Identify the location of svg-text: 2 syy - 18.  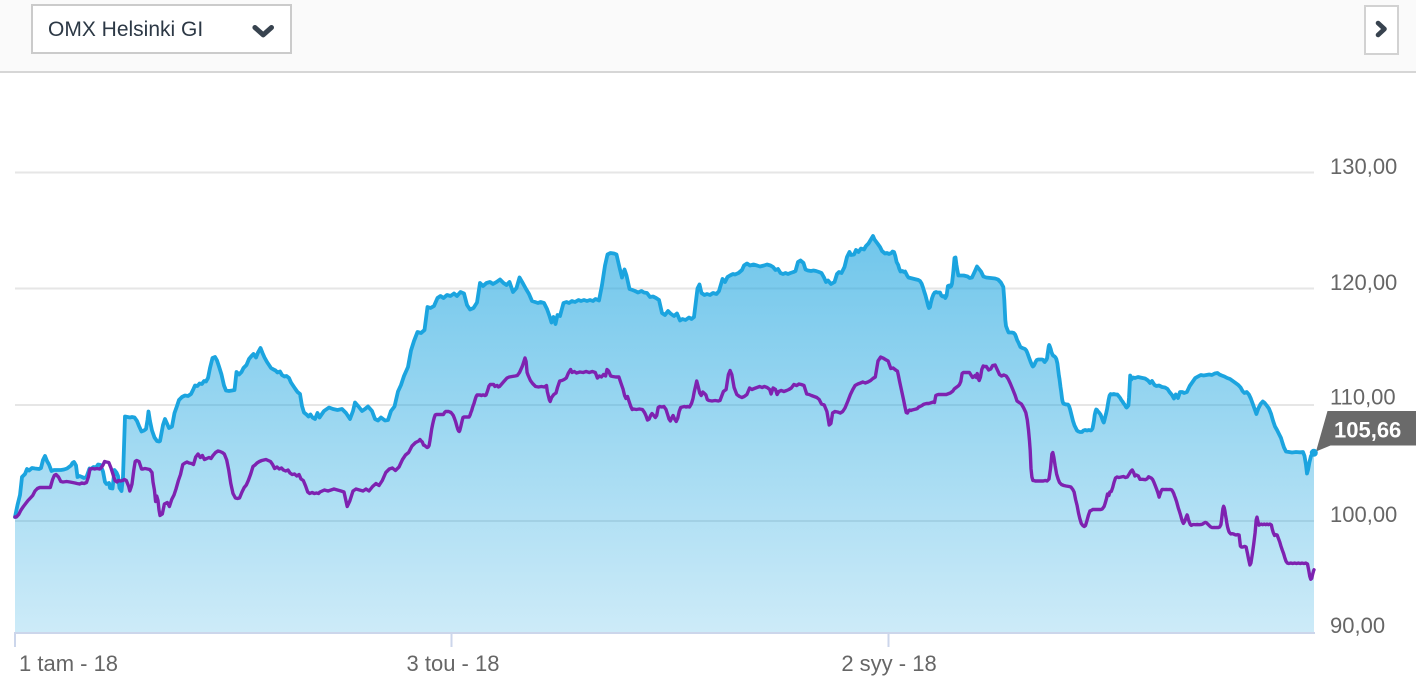
(888, 663).